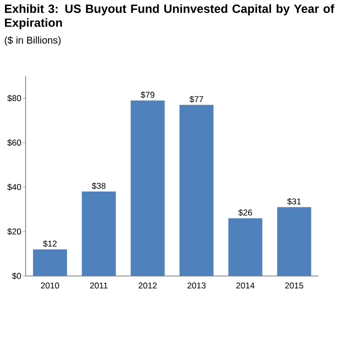 The height and width of the screenshot is (343, 358). What do you see at coordinates (169, 17) in the screenshot?
I see `chart-title: Exhibit 3: US Buyout Fund Uninvested Capital by Year of Expiration` at bounding box center [169, 17].